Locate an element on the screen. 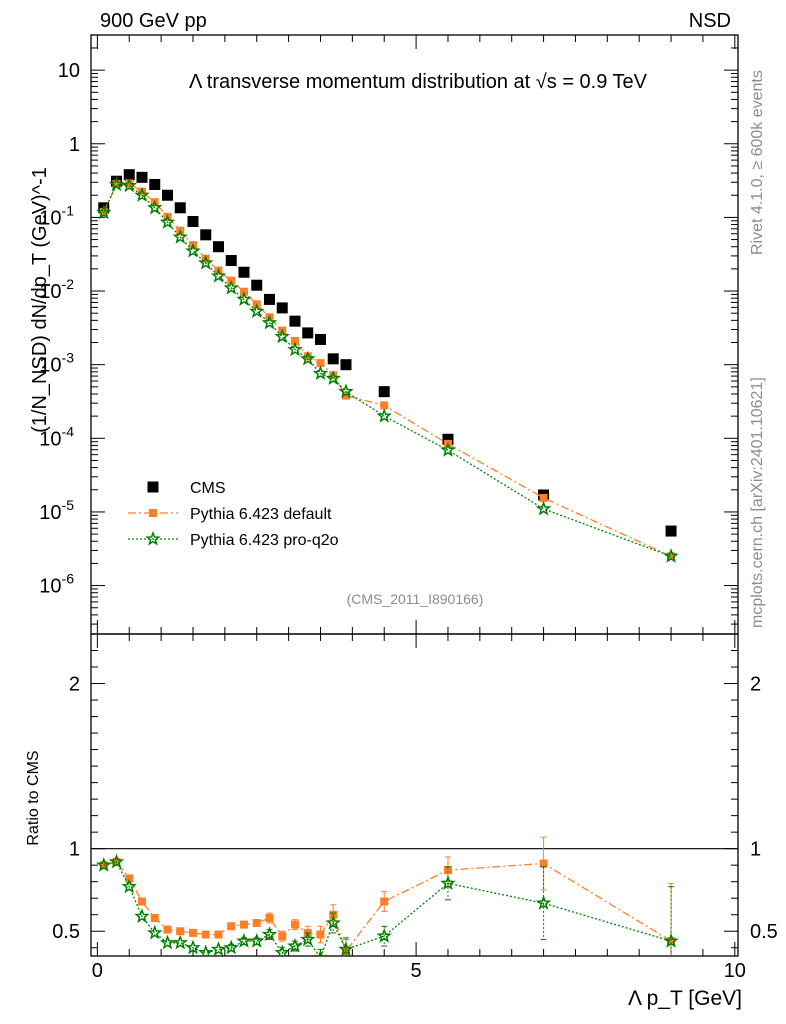 This screenshot has height=1024, width=786. legend-label: Pythia 6.423 default is located at coordinates (261, 514).